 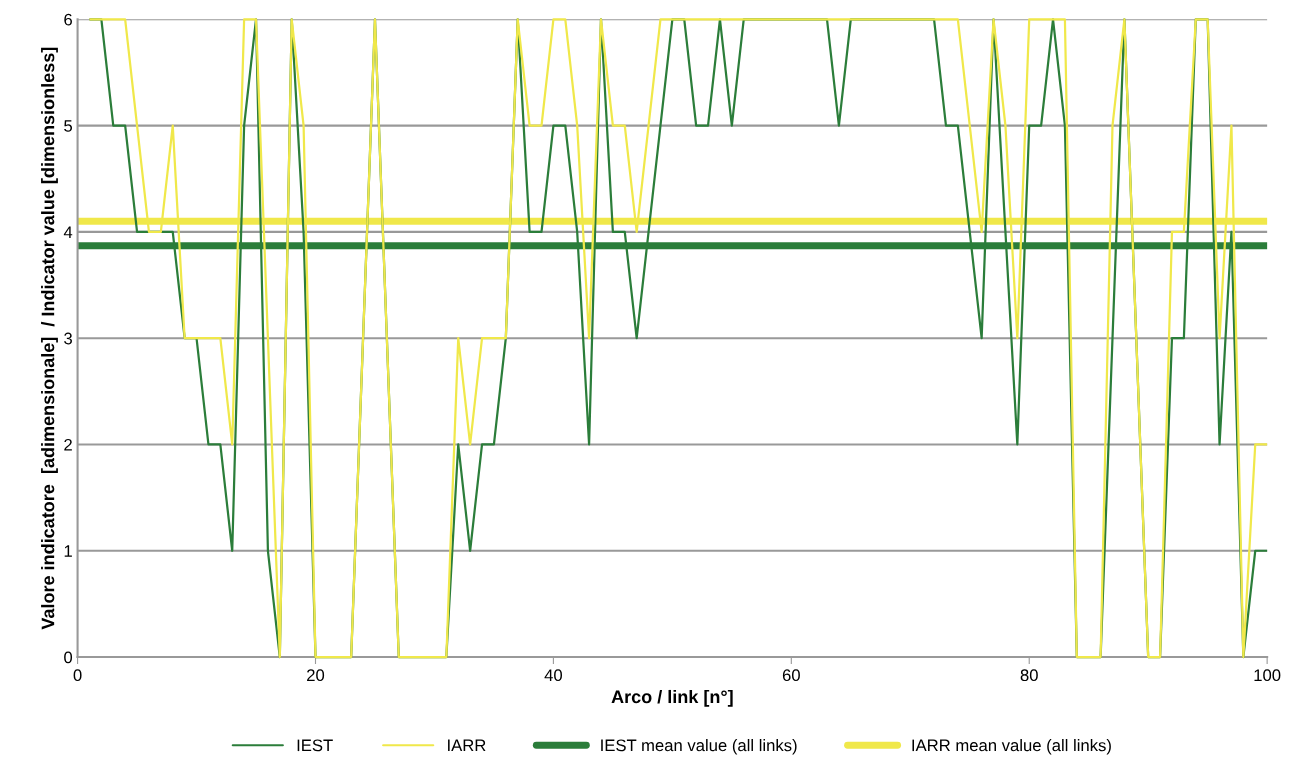 I want to click on y-tick-label: 6, so click(x=68, y=19).